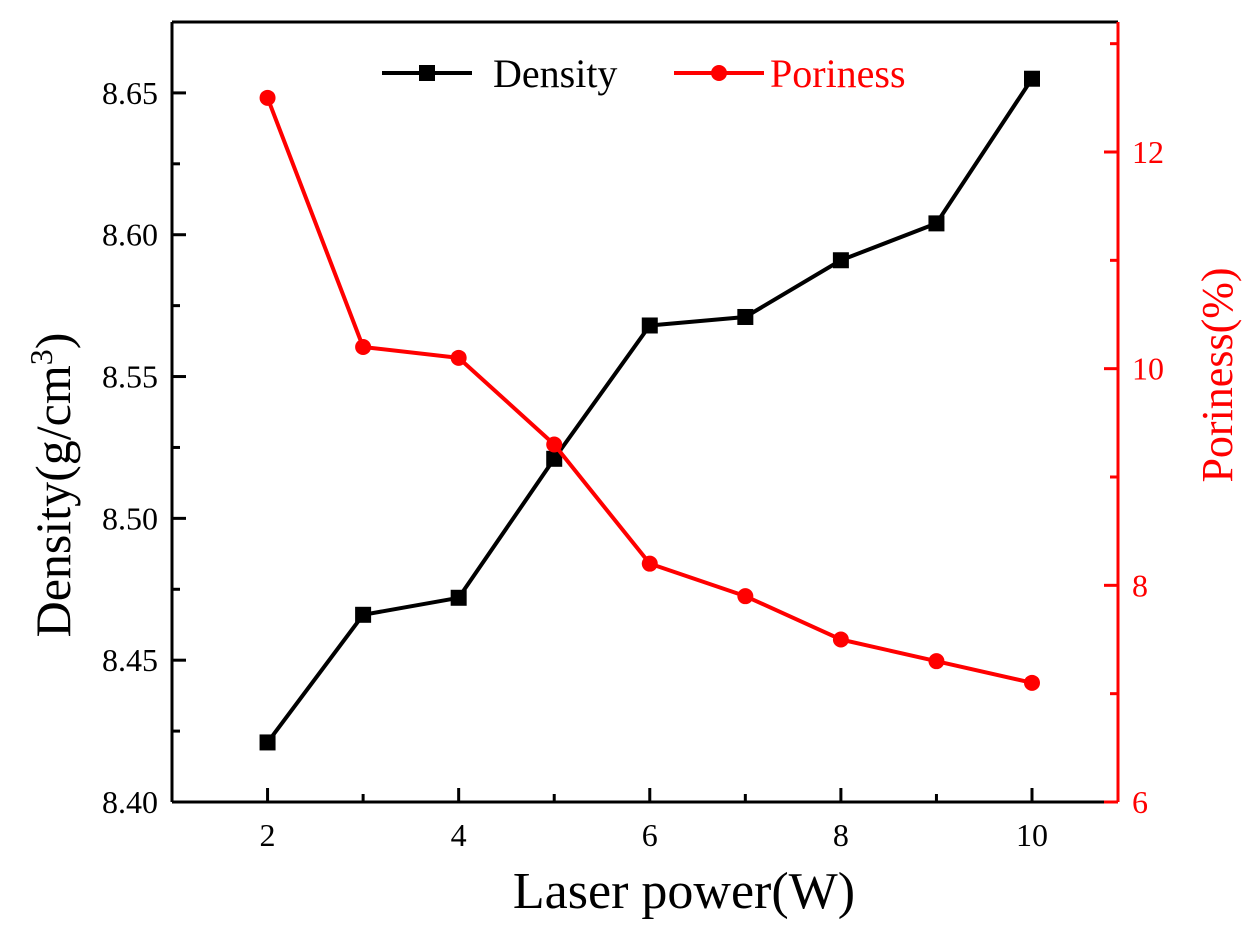  Describe the element at coordinates (130, 660) in the screenshot. I see `left-y-tick-label: 8.45` at that location.